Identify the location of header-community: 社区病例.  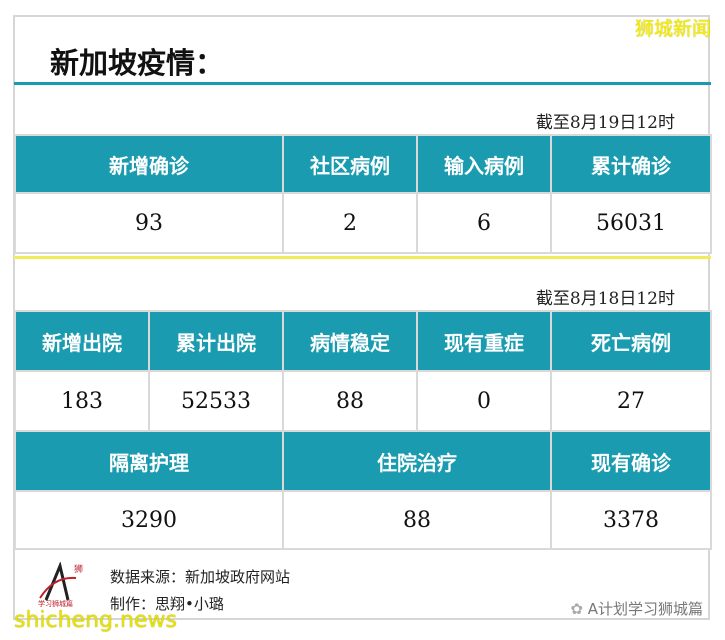
(350, 164).